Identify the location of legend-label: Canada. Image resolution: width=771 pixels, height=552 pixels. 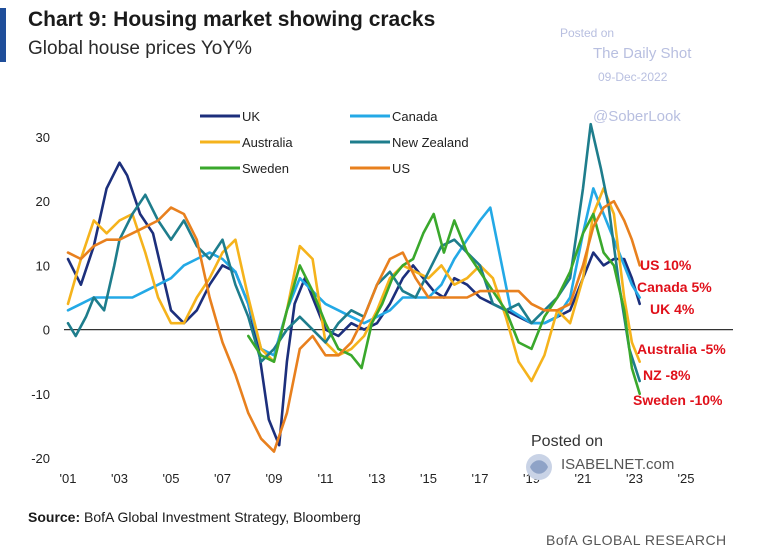
(415, 116).